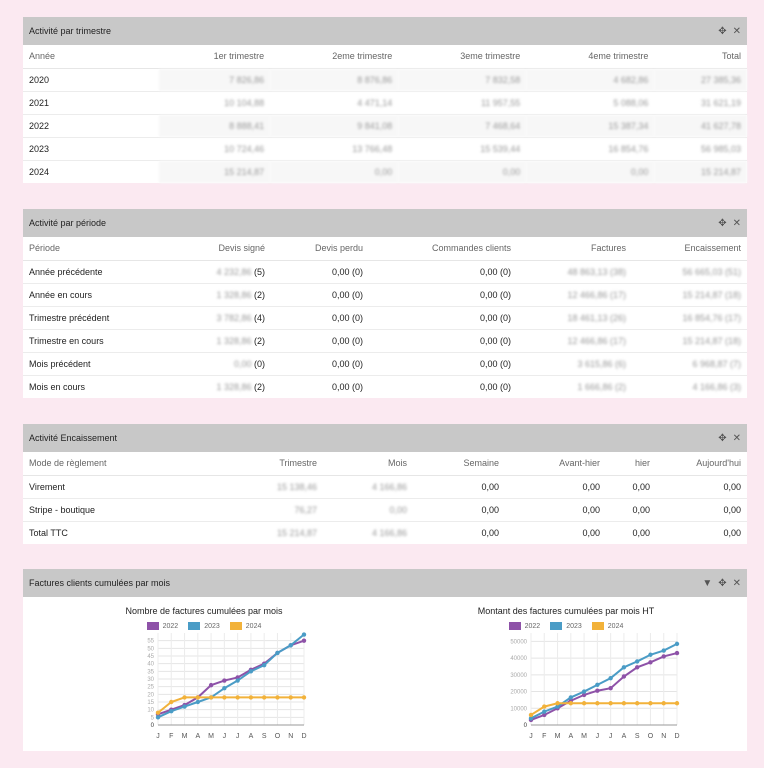 Image resolution: width=764 pixels, height=768 pixels. Describe the element at coordinates (532, 626) in the screenshot. I see `legend-label: 2022` at that location.